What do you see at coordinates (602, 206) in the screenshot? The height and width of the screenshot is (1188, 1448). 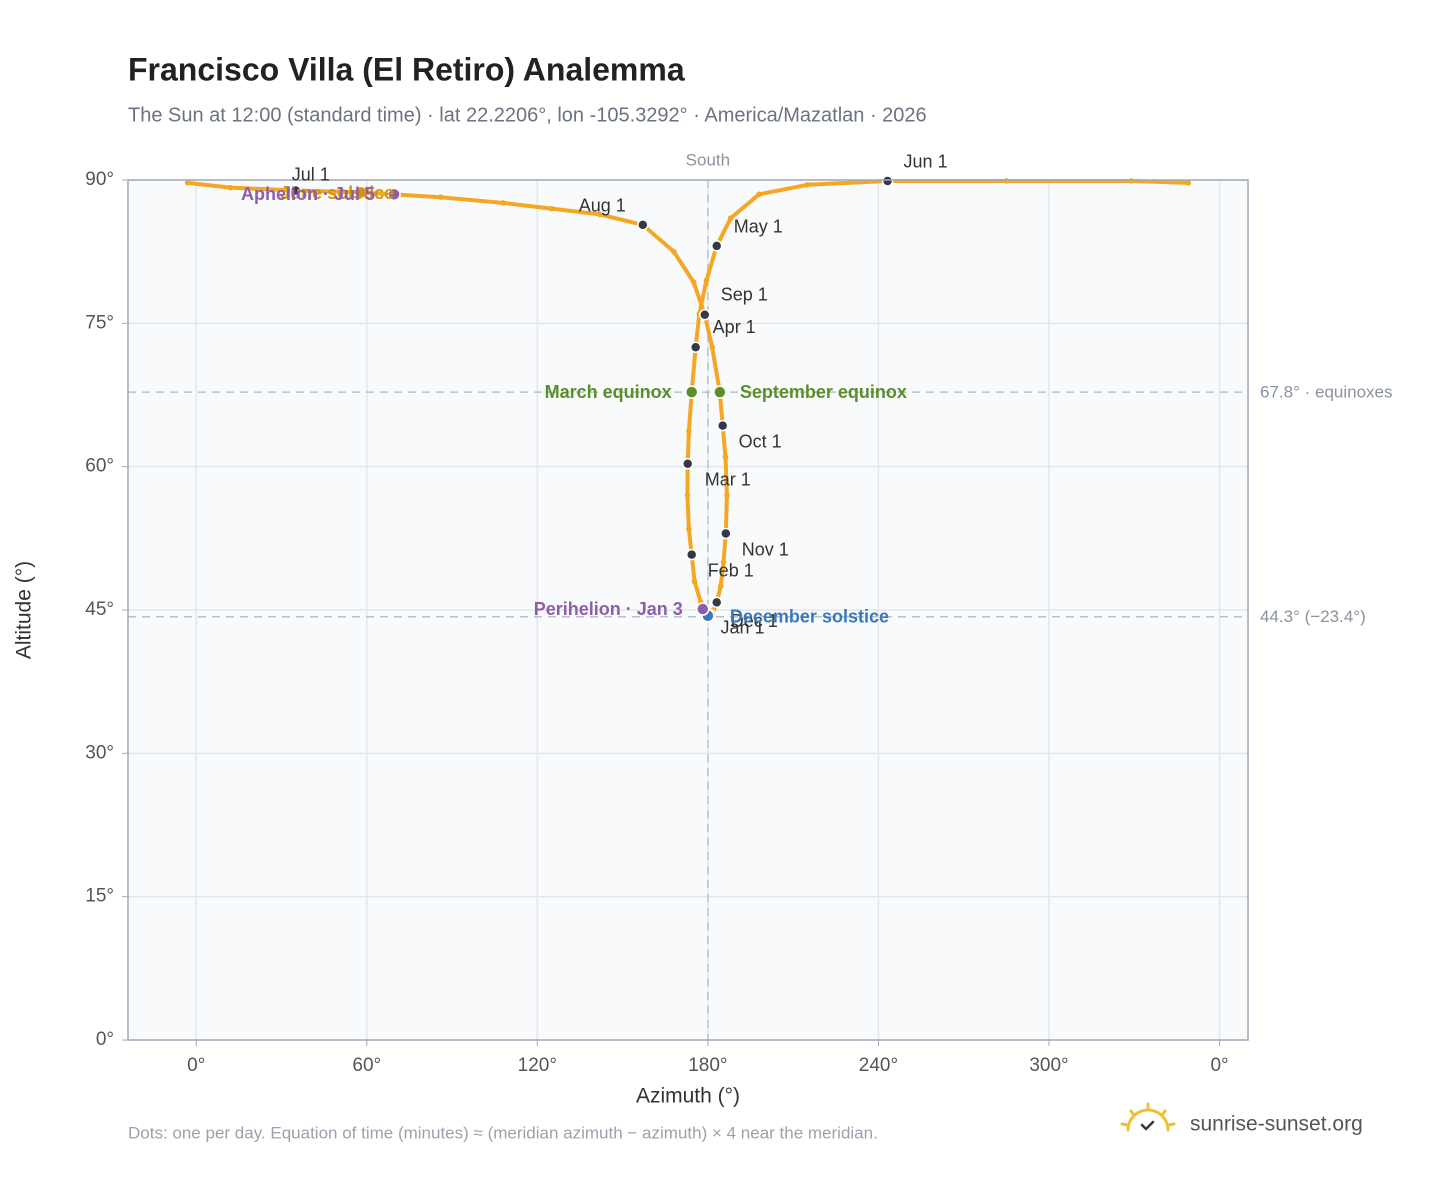 I see `date-label: Aug 1` at bounding box center [602, 206].